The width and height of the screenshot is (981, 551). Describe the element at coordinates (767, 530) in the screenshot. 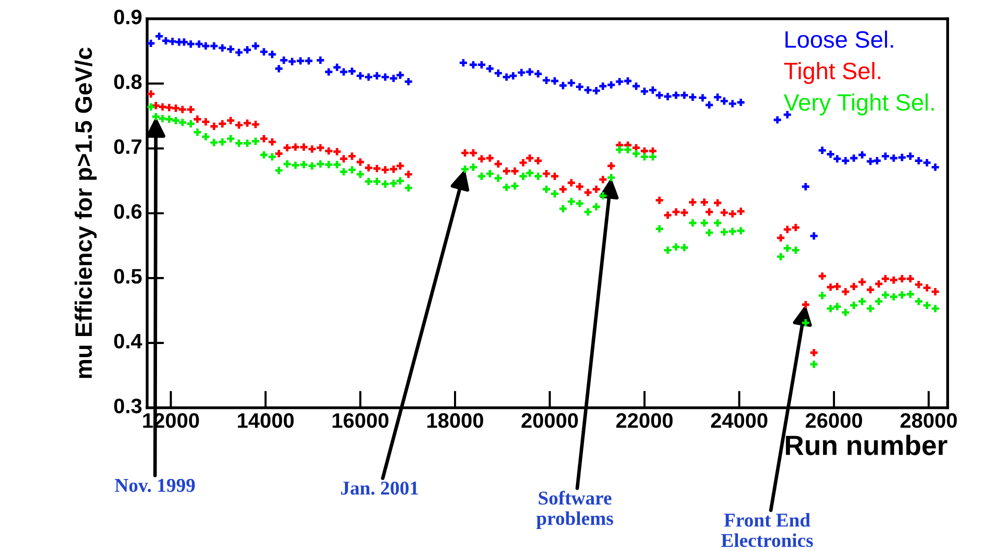

I see `annotation: Front End Electronics` at that location.